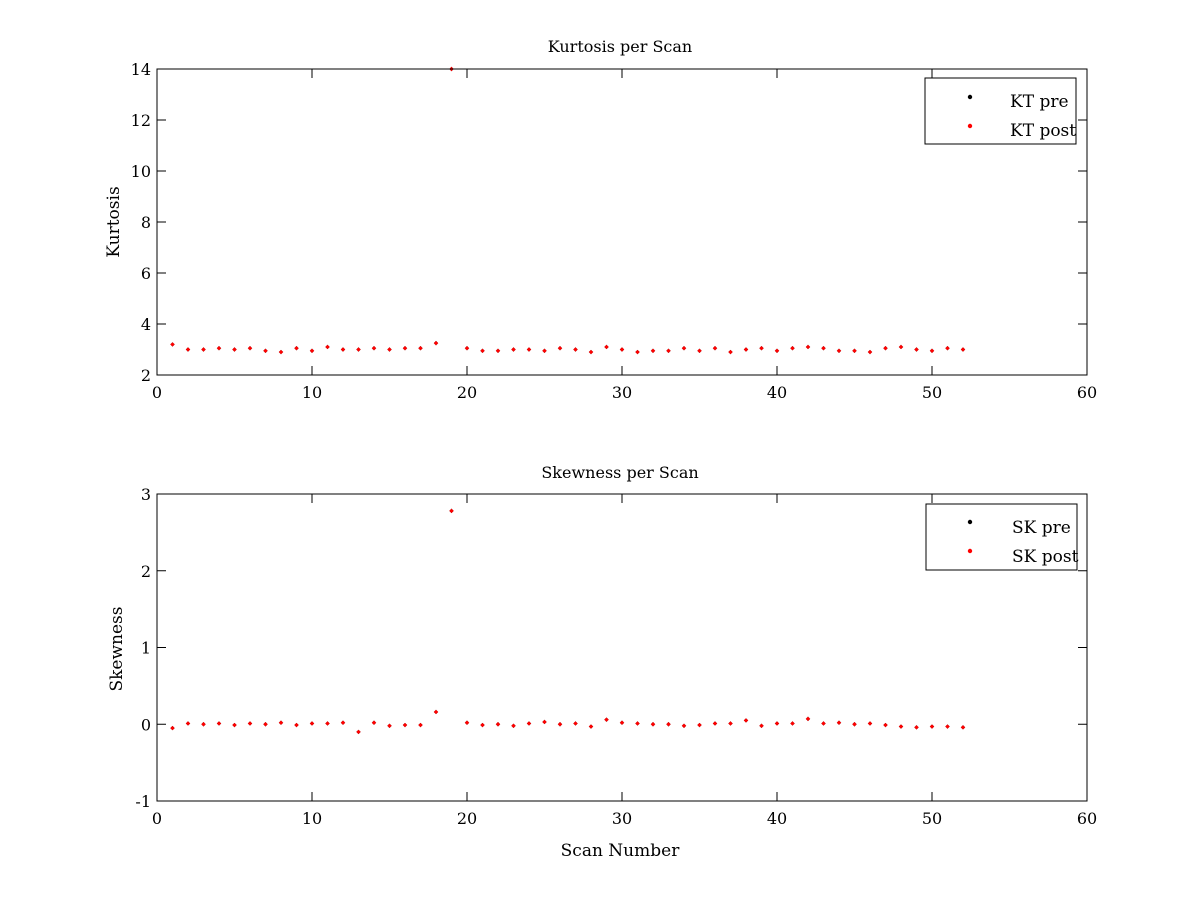  What do you see at coordinates (932, 392) in the screenshot?
I see `kurtosis-x-tick-label: 50` at bounding box center [932, 392].